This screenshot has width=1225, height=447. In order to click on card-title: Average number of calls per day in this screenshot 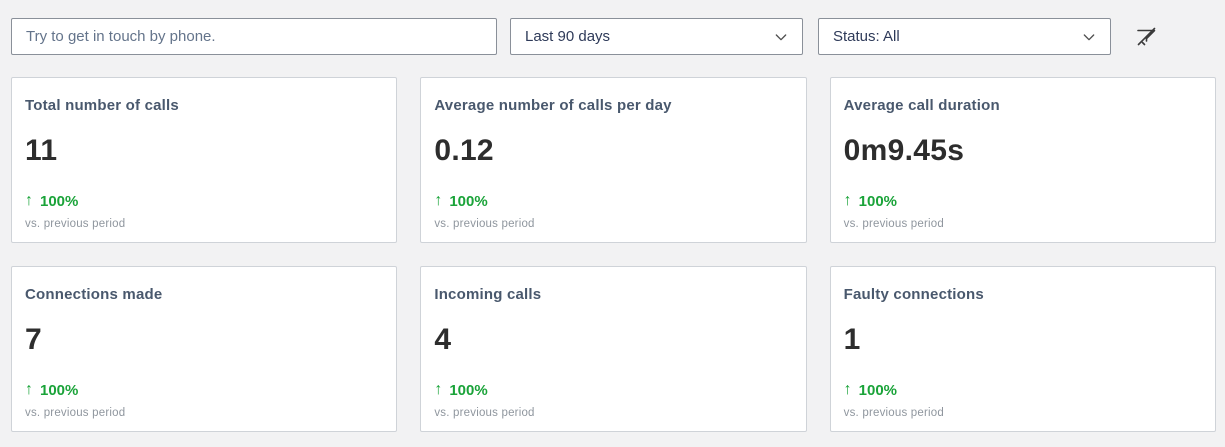, I will do `click(553, 105)`.